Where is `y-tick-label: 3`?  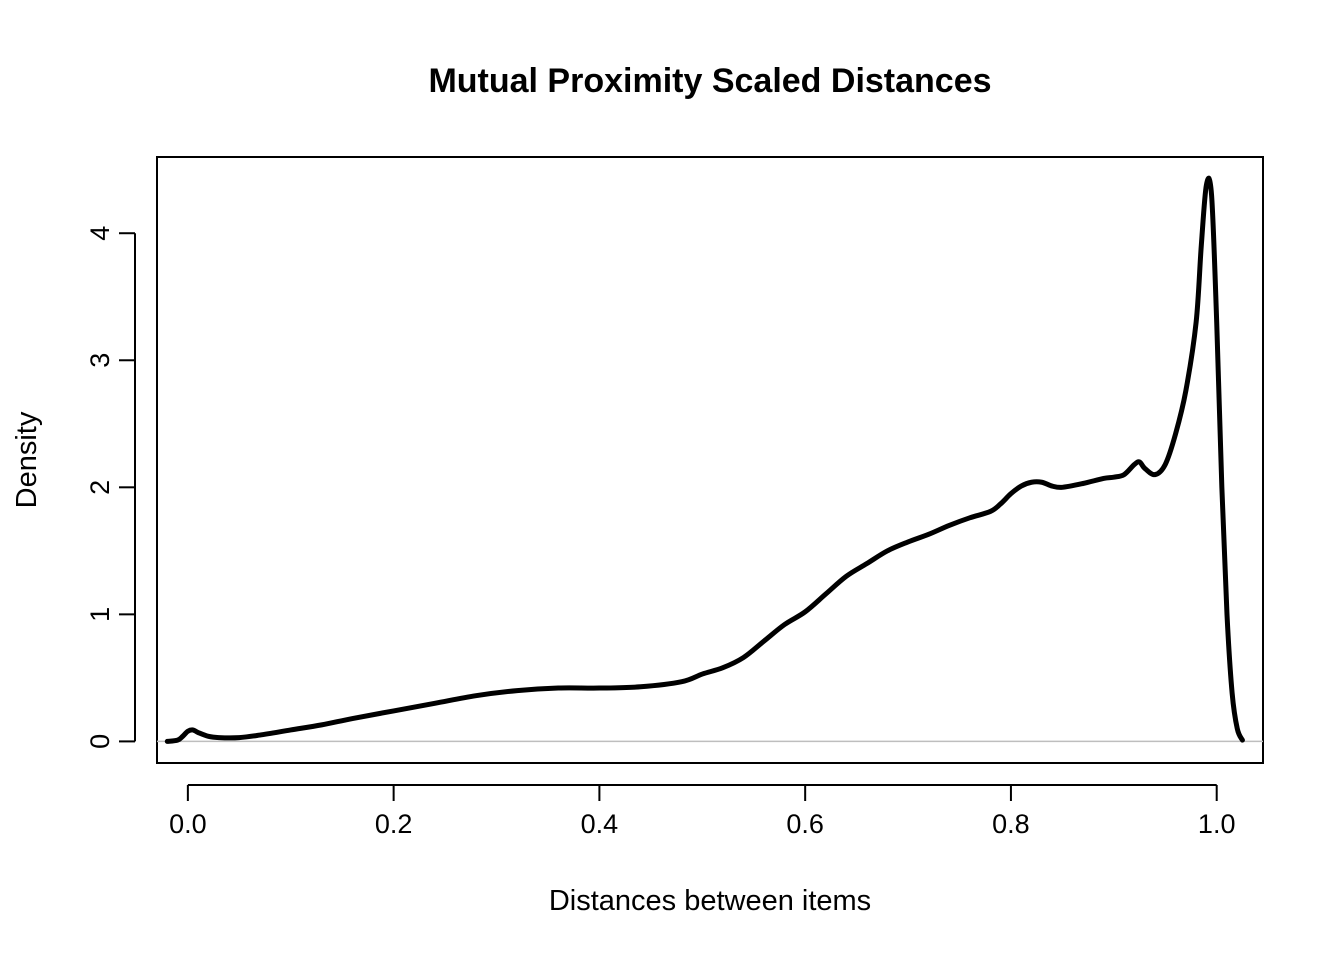 y-tick-label: 3 is located at coordinates (100, 360).